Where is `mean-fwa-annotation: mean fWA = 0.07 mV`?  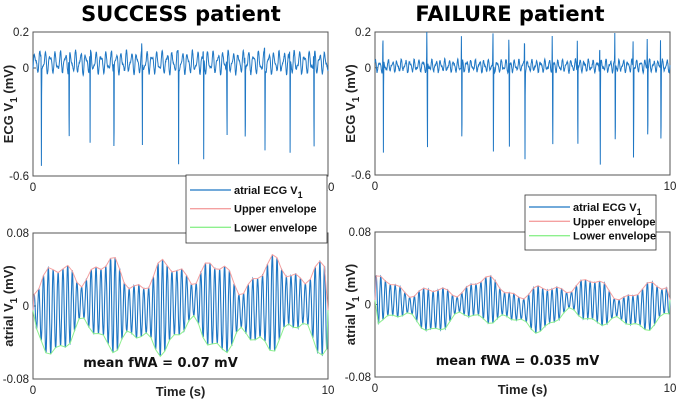
mean-fwa-annotation: mean fWA = 0.07 mV is located at coordinates (160, 363).